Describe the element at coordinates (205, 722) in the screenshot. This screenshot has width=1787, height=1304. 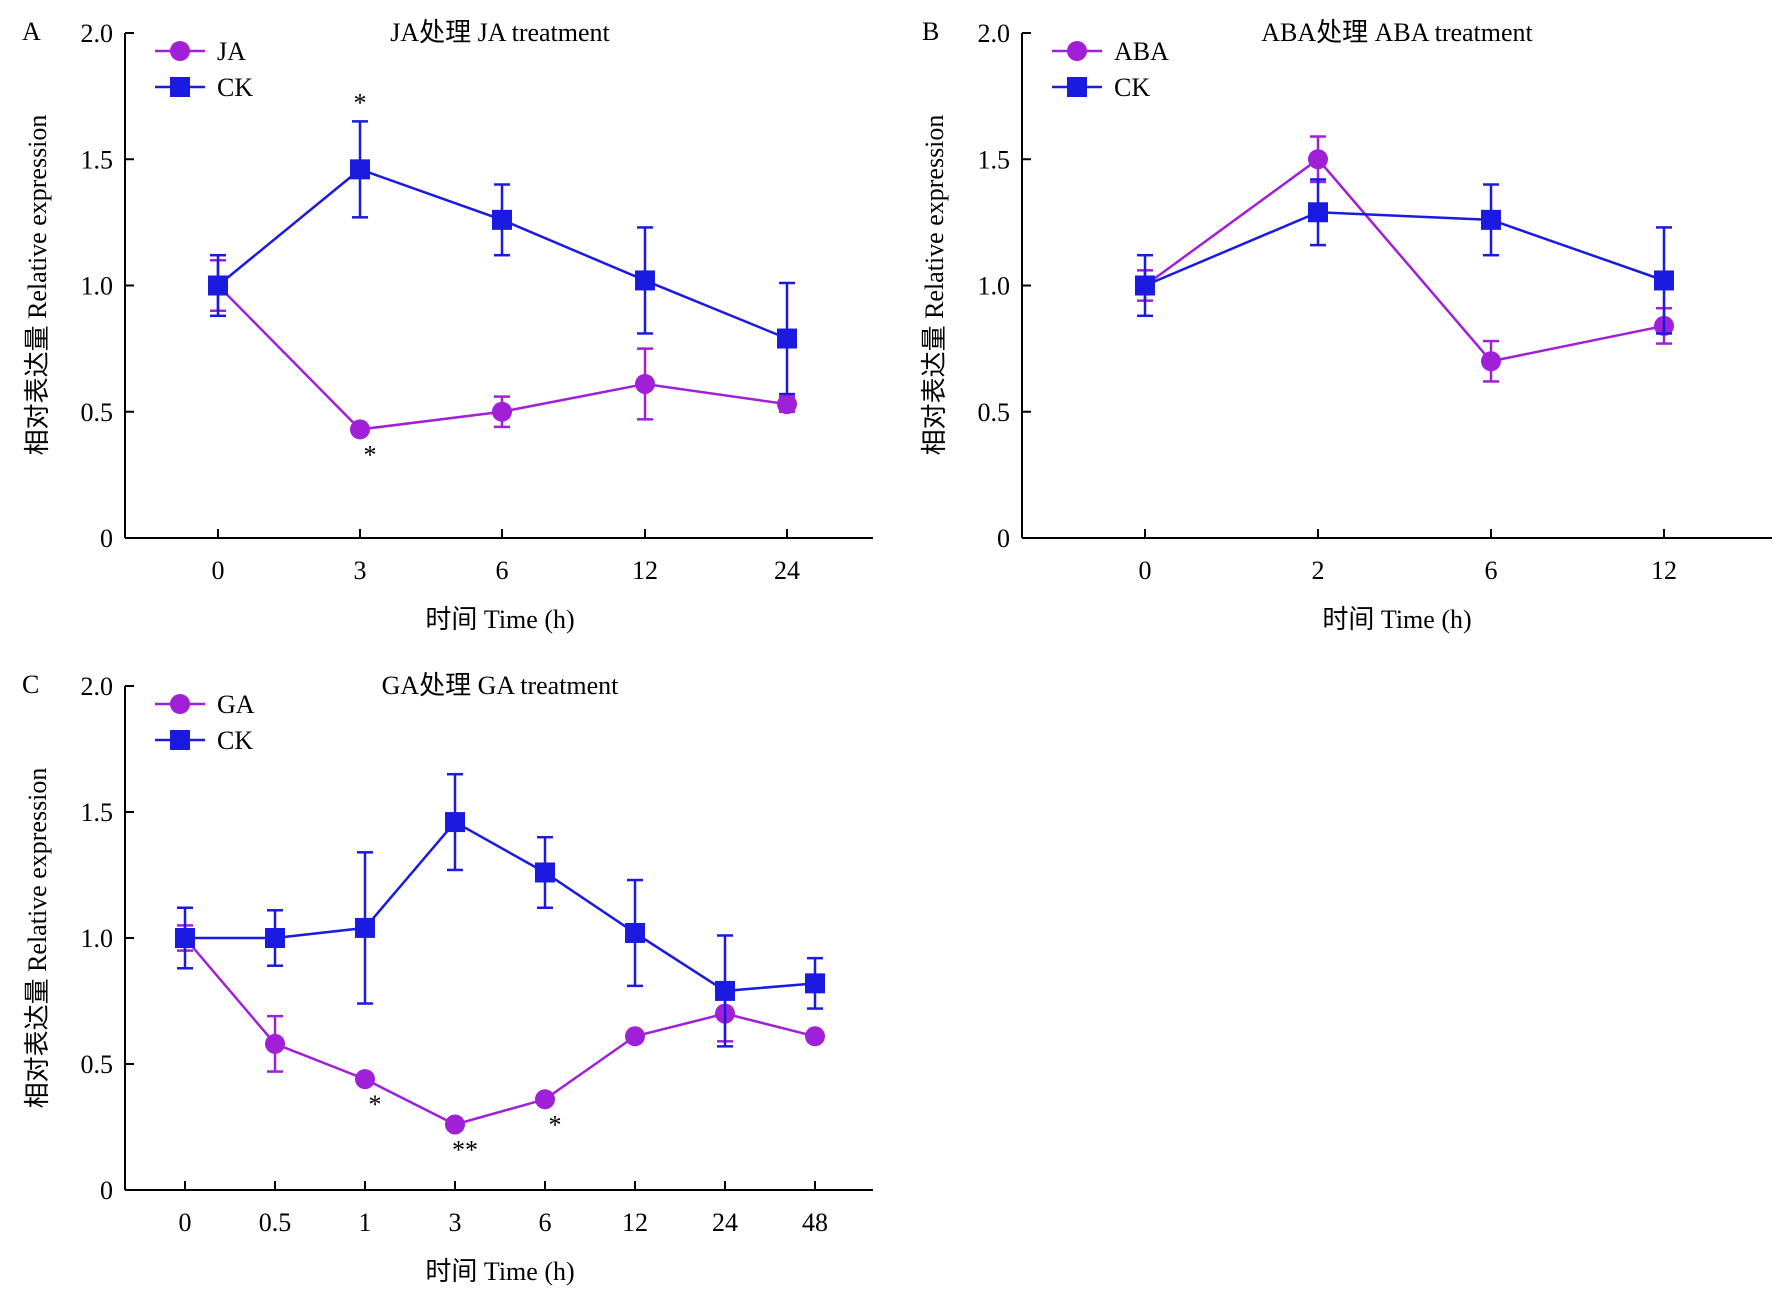
I see `legend: GA CK` at that location.